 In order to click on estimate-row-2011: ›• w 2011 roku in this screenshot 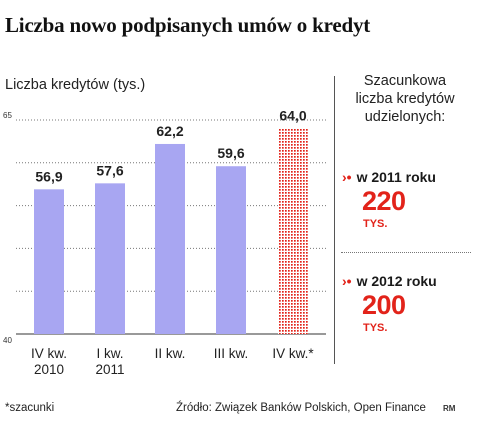, I will do `click(389, 177)`.